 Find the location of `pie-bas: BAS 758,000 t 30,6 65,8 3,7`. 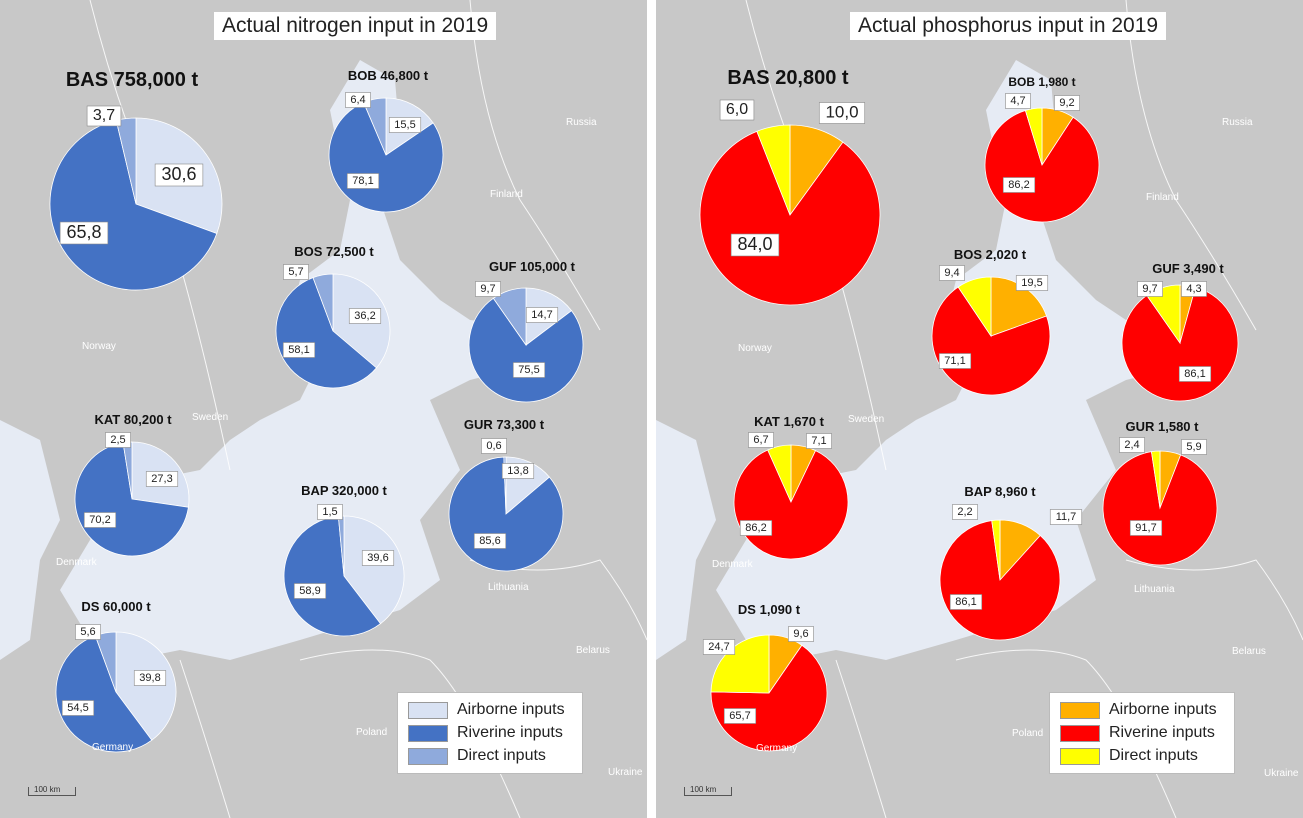

pie-bas: BAS 758,000 t 30,6 65,8 3,7 is located at coordinates (136, 180).